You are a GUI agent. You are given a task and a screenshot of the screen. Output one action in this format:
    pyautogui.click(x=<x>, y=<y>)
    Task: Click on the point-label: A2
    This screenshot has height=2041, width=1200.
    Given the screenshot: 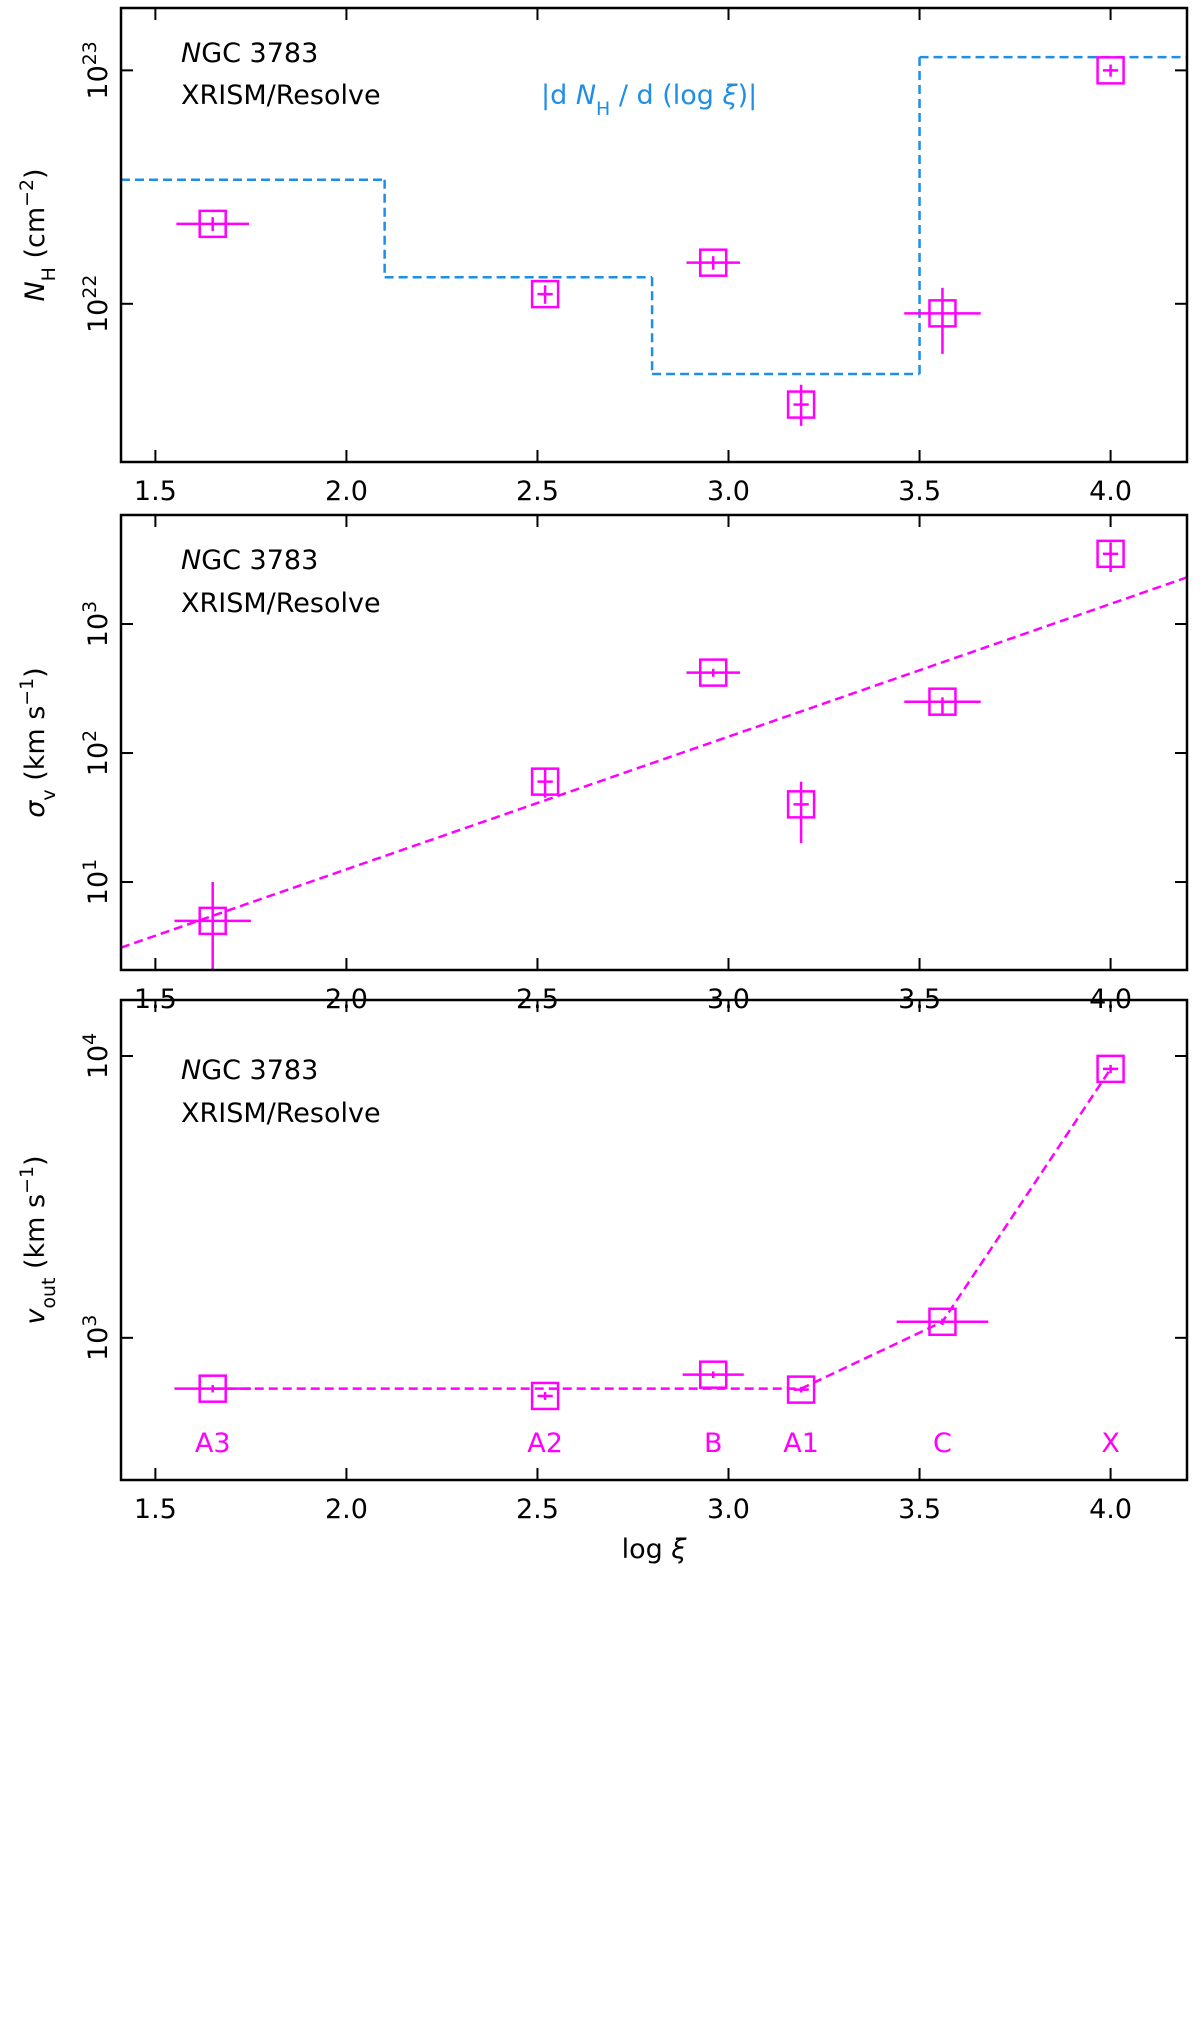 What is the action you would take?
    pyautogui.click(x=545, y=1443)
    